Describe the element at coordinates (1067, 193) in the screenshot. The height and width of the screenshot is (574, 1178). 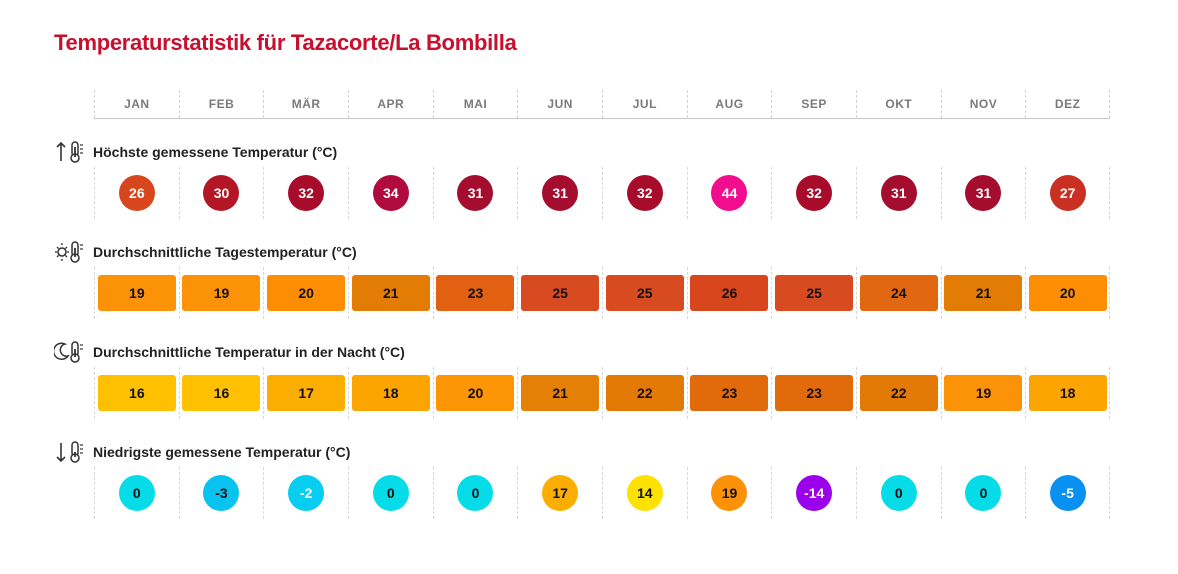
I see `month-cell: 27` at that location.